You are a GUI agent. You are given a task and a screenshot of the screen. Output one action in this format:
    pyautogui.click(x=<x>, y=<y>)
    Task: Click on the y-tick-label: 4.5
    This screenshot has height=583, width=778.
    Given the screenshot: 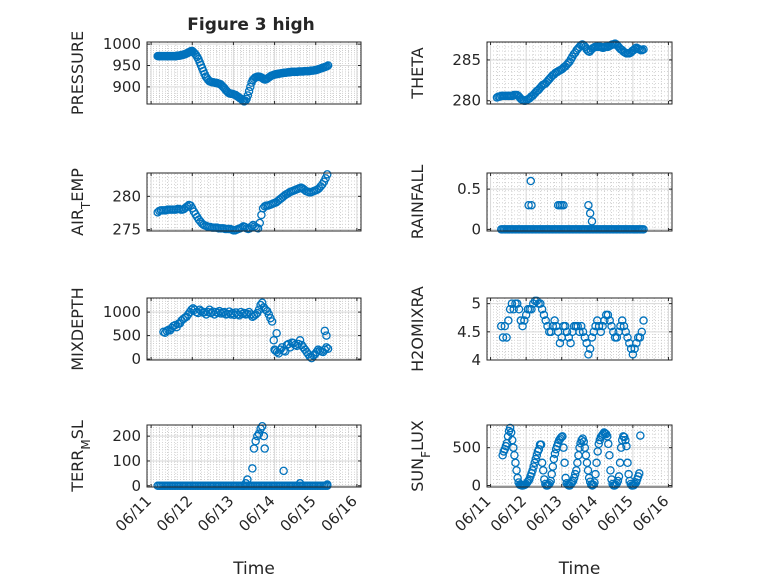 What is the action you would take?
    pyautogui.click(x=469, y=332)
    